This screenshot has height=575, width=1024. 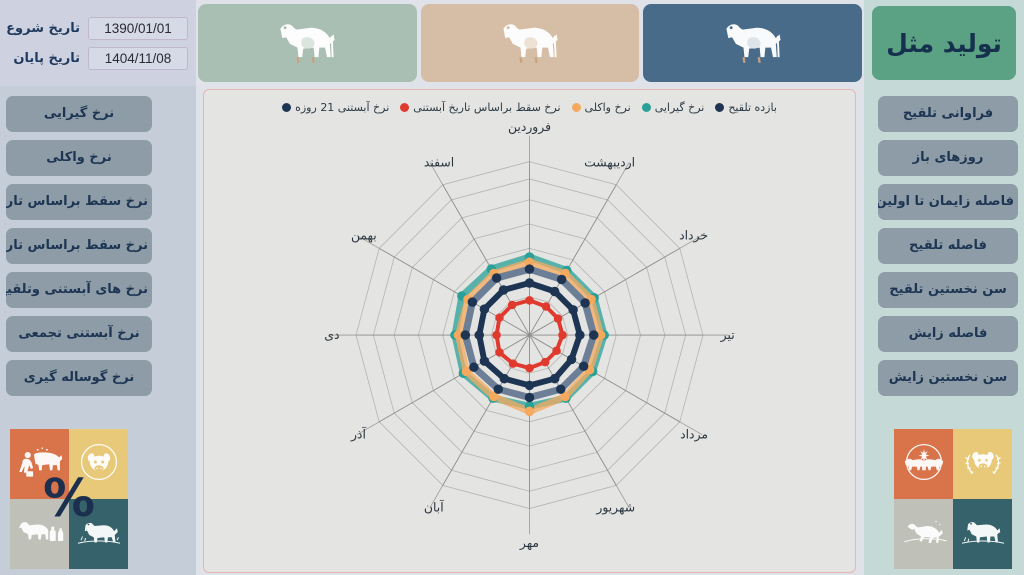 What do you see at coordinates (672, 107) in the screenshot?
I see `legend-item-1: نرخ گیرایی` at bounding box center [672, 107].